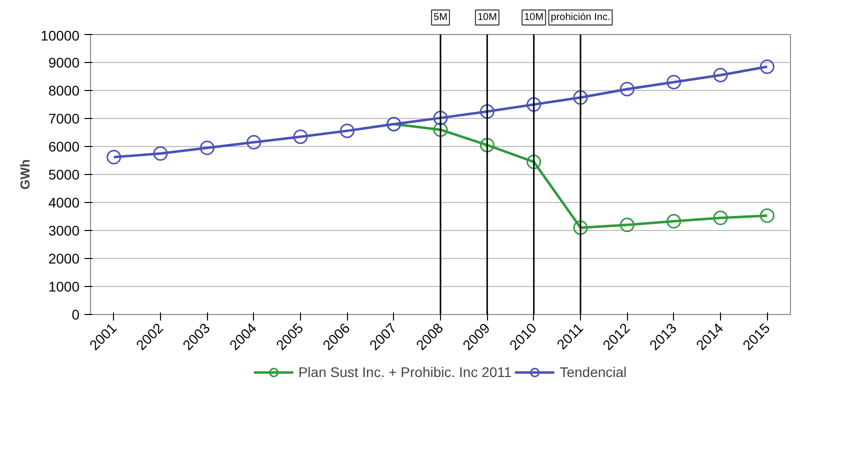 The height and width of the screenshot is (470, 857). What do you see at coordinates (25, 174) in the screenshot?
I see `y-axis-title: GWh` at bounding box center [25, 174].